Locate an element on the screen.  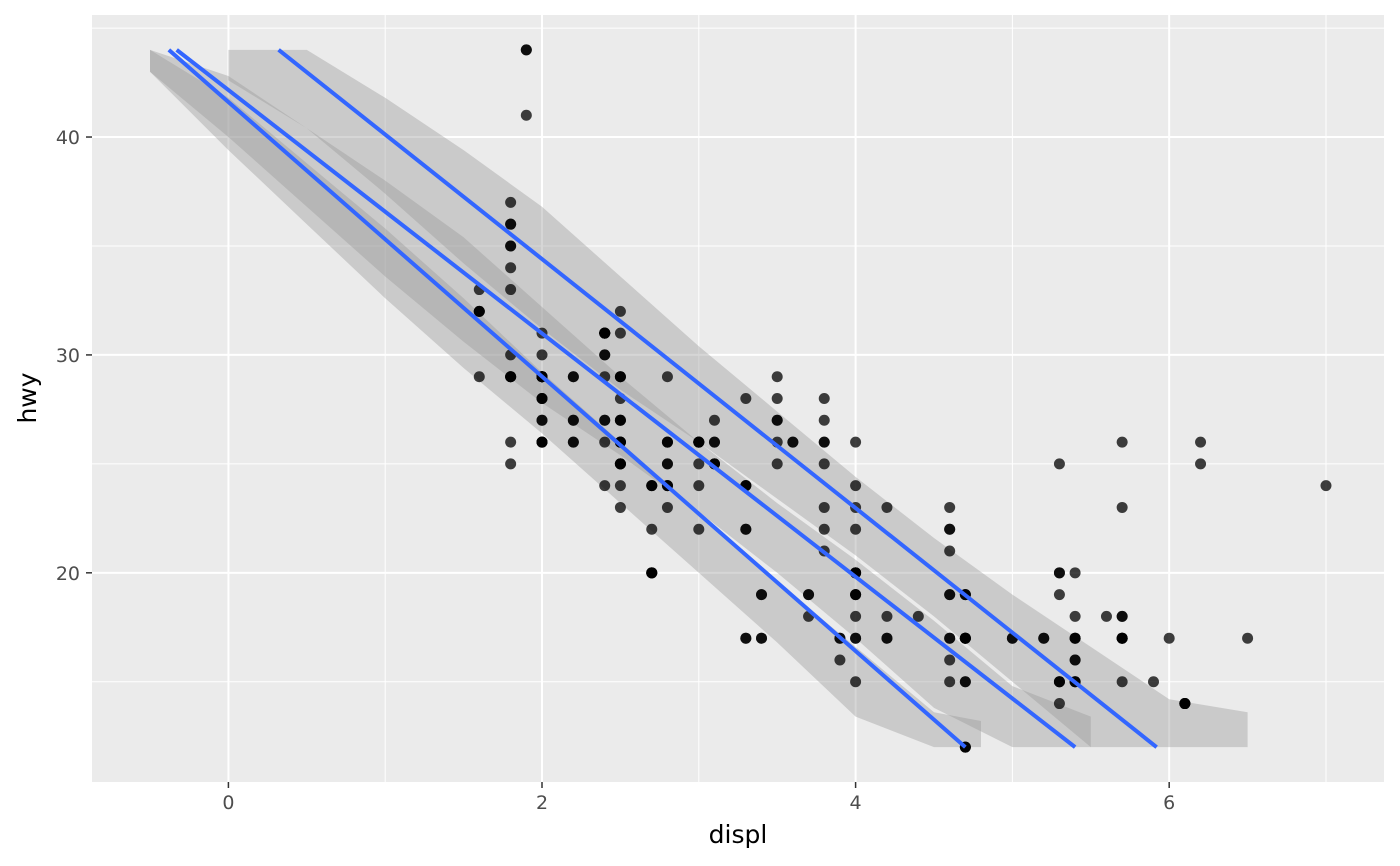
y-tick-label: 40 is located at coordinates (68, 138).